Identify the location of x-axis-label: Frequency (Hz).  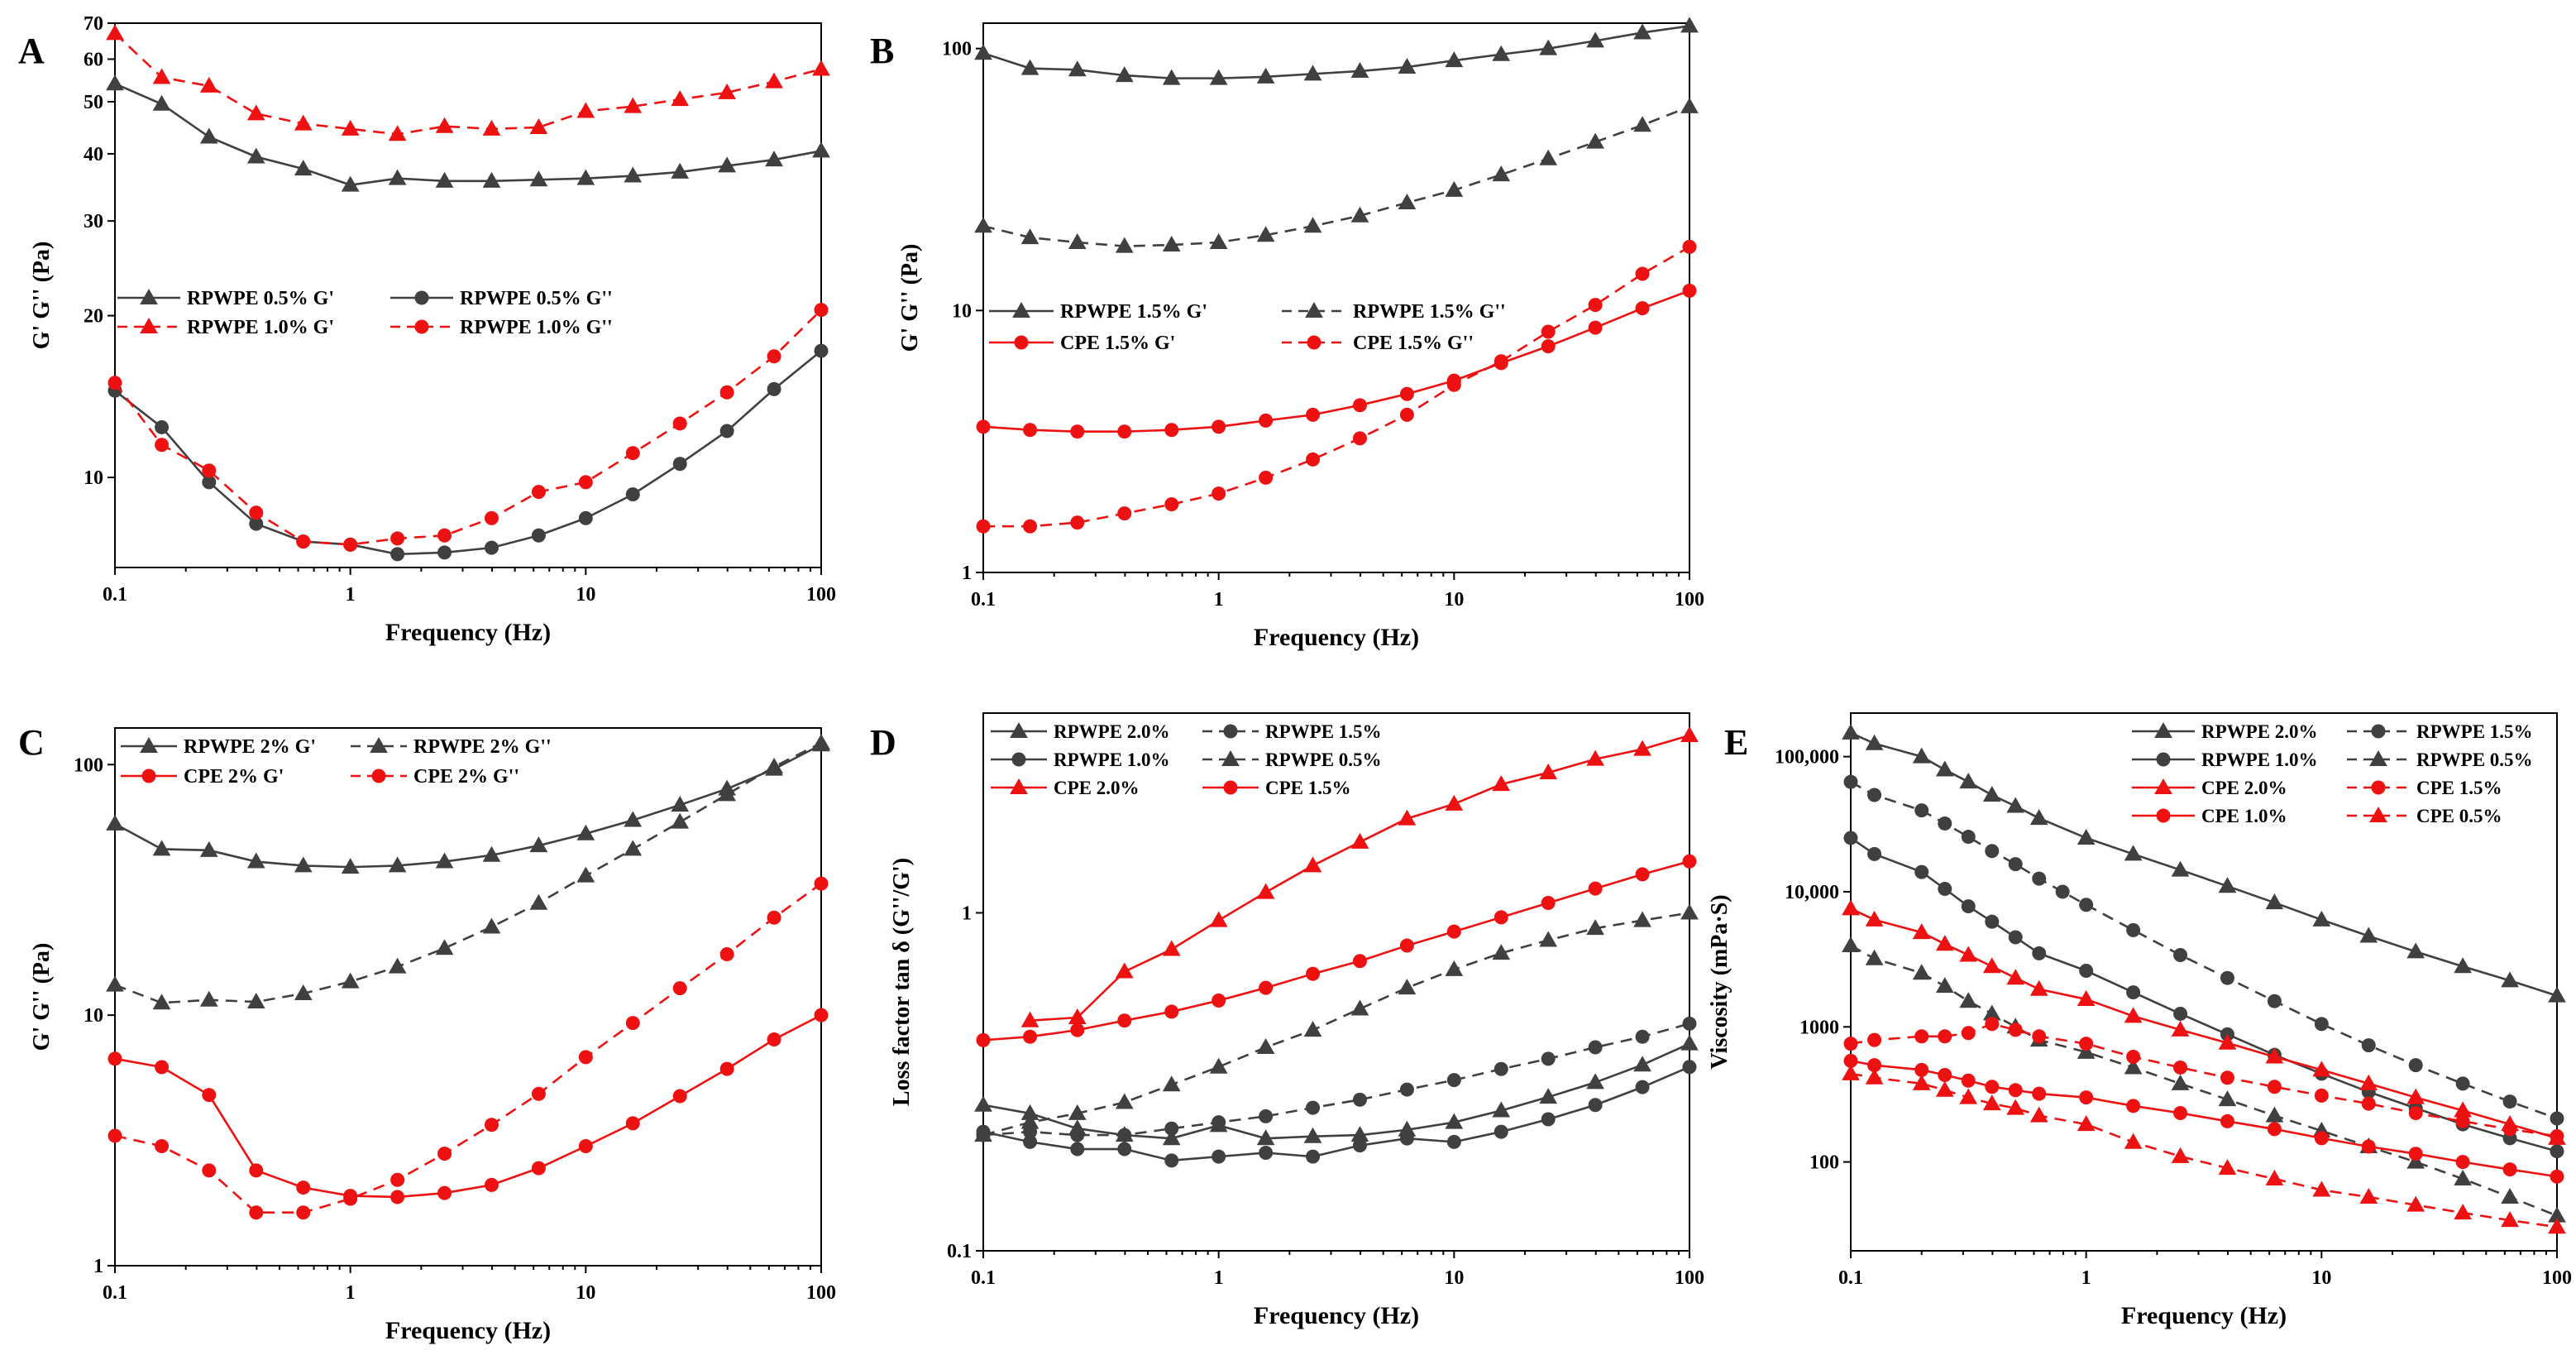
(468, 1330).